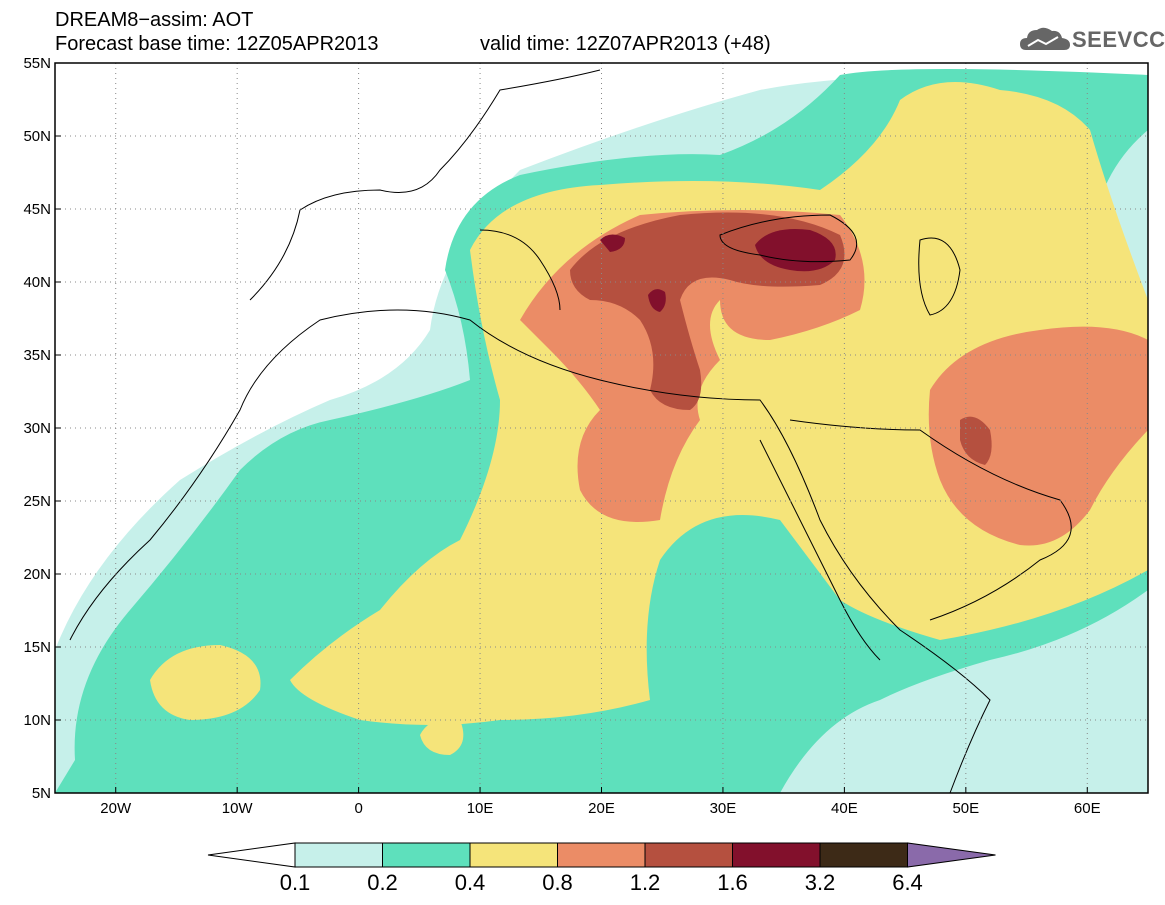 This screenshot has height=905, width=1165. Describe the element at coordinates (1038, 436) in the screenshot. I see `aot-region-0.8-east` at that location.